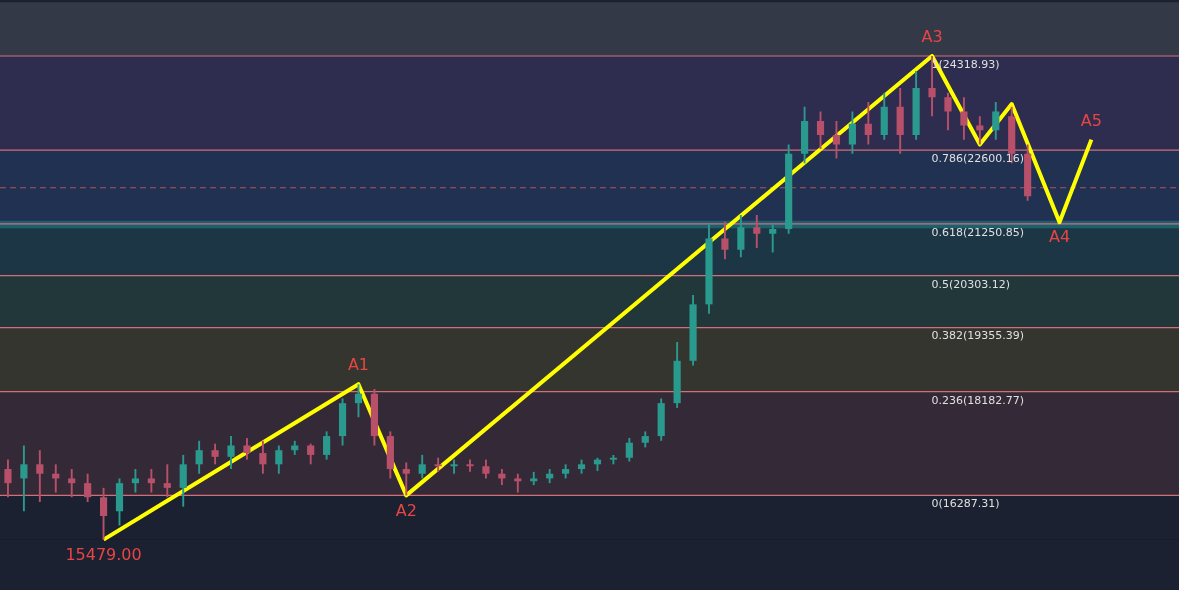 This screenshot has height=590, width=1179. Describe the element at coordinates (103, 554) in the screenshot. I see `data-label: 15479.00` at that location.